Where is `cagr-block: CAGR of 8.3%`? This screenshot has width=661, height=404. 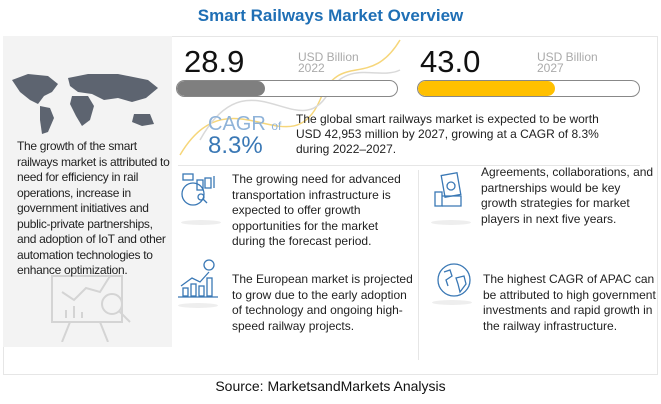
cagr-block: CAGR of 8.3% is located at coordinates (245, 136).